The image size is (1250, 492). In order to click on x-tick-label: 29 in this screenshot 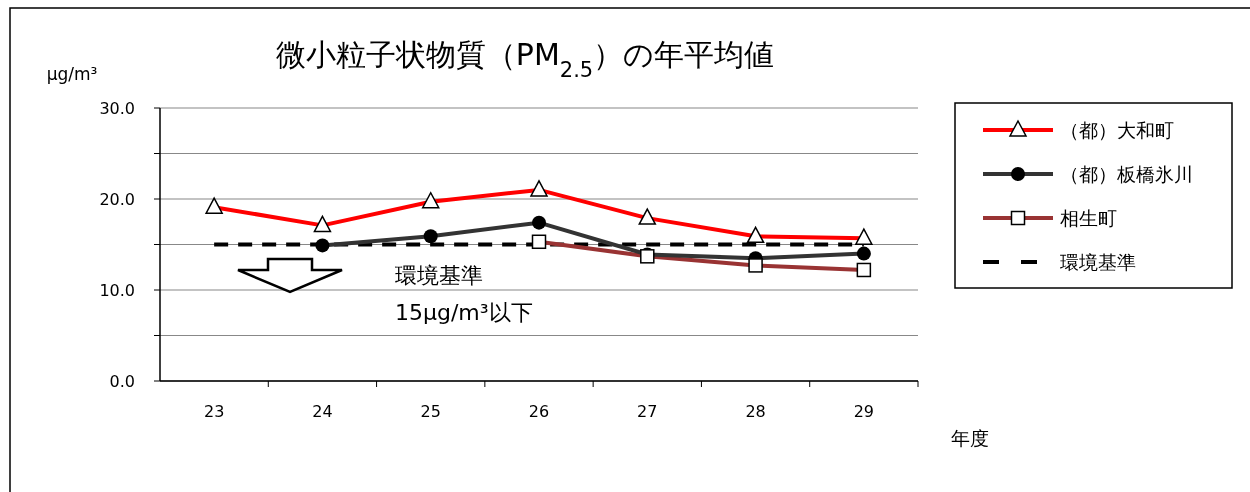, I will do `click(864, 411)`.